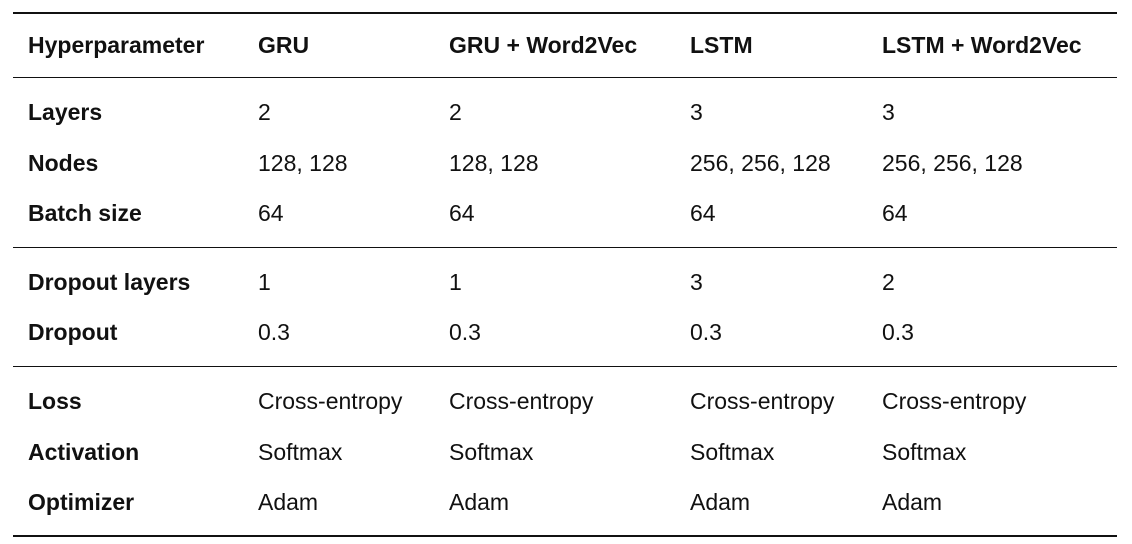 This screenshot has height=544, width=1132. I want to click on row-label: Dropout, so click(128, 337).